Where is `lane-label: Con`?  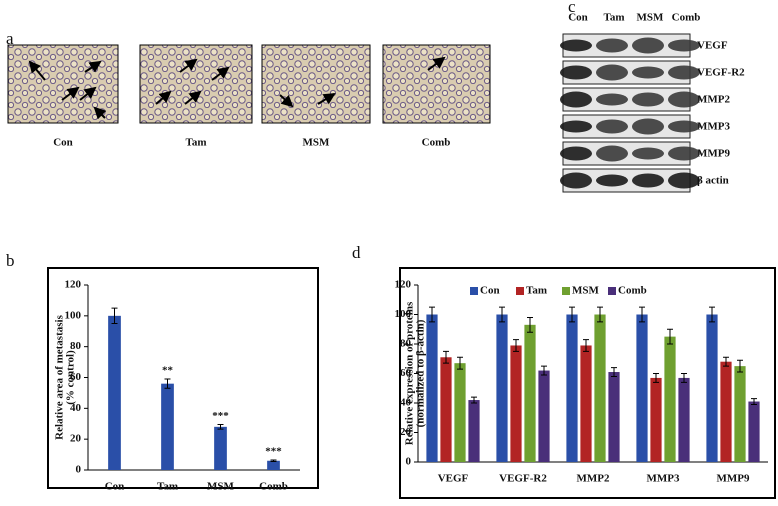
lane-label: Con is located at coordinates (578, 18).